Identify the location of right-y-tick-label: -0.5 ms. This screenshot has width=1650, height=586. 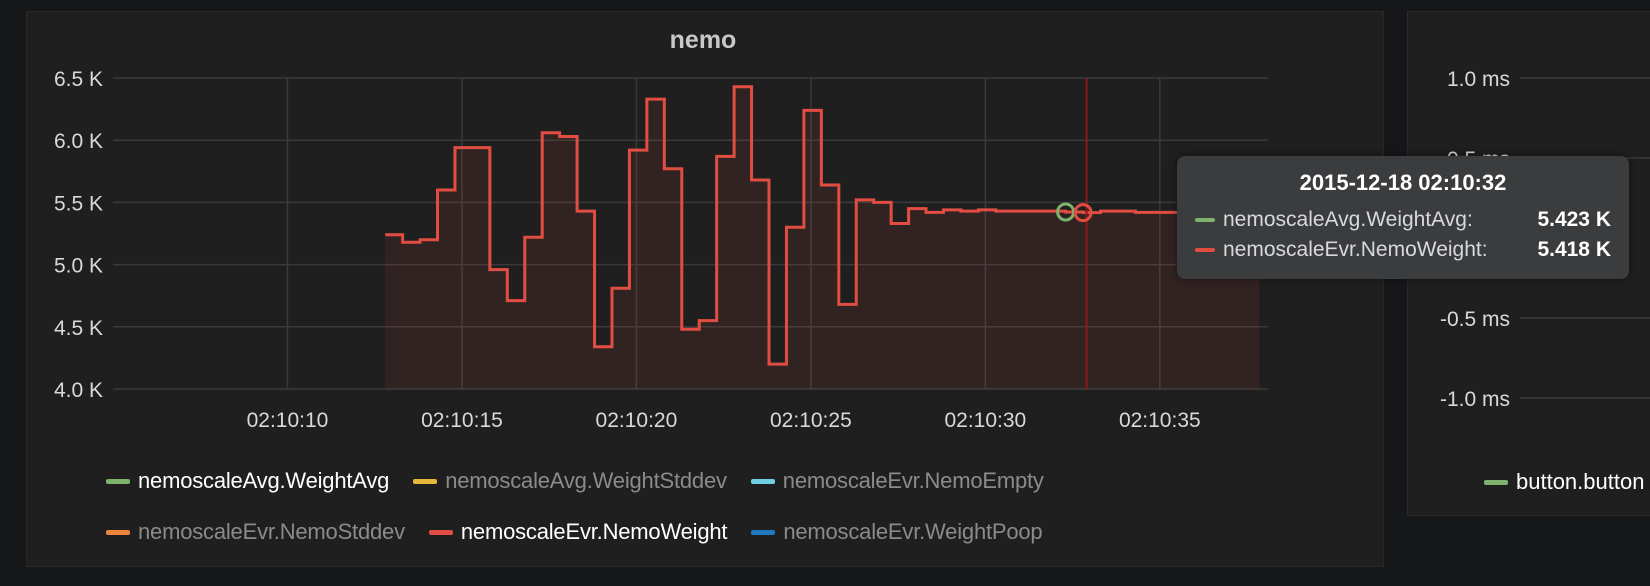
(1475, 319).